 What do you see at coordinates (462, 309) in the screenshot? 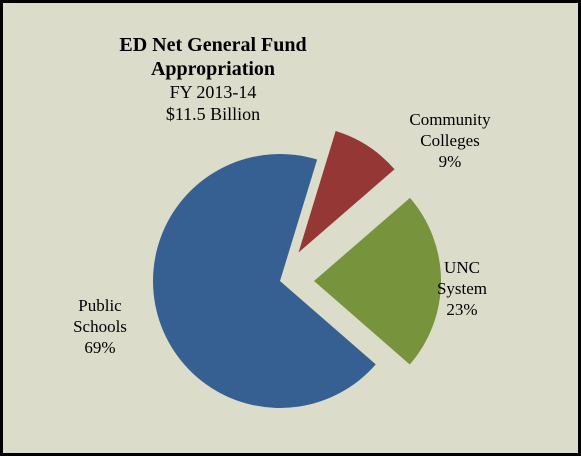
I see `slice-label-unc-system-pct: 23%` at bounding box center [462, 309].